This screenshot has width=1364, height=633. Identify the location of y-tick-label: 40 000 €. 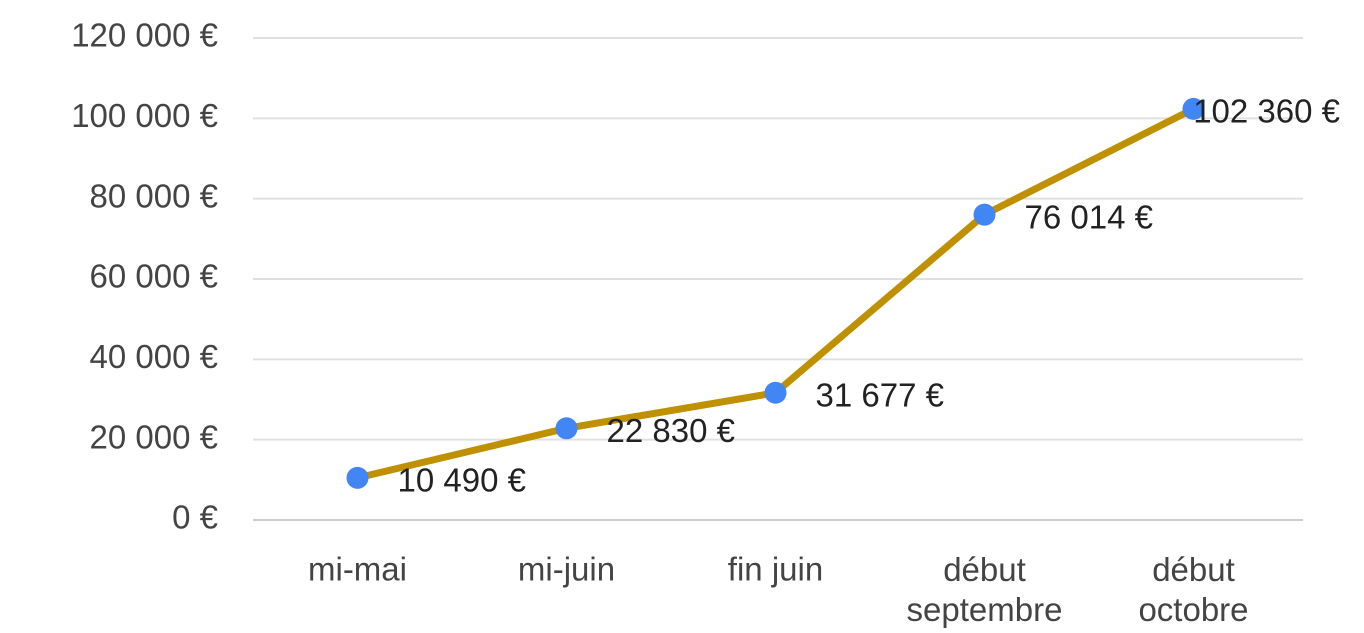
(154, 356).